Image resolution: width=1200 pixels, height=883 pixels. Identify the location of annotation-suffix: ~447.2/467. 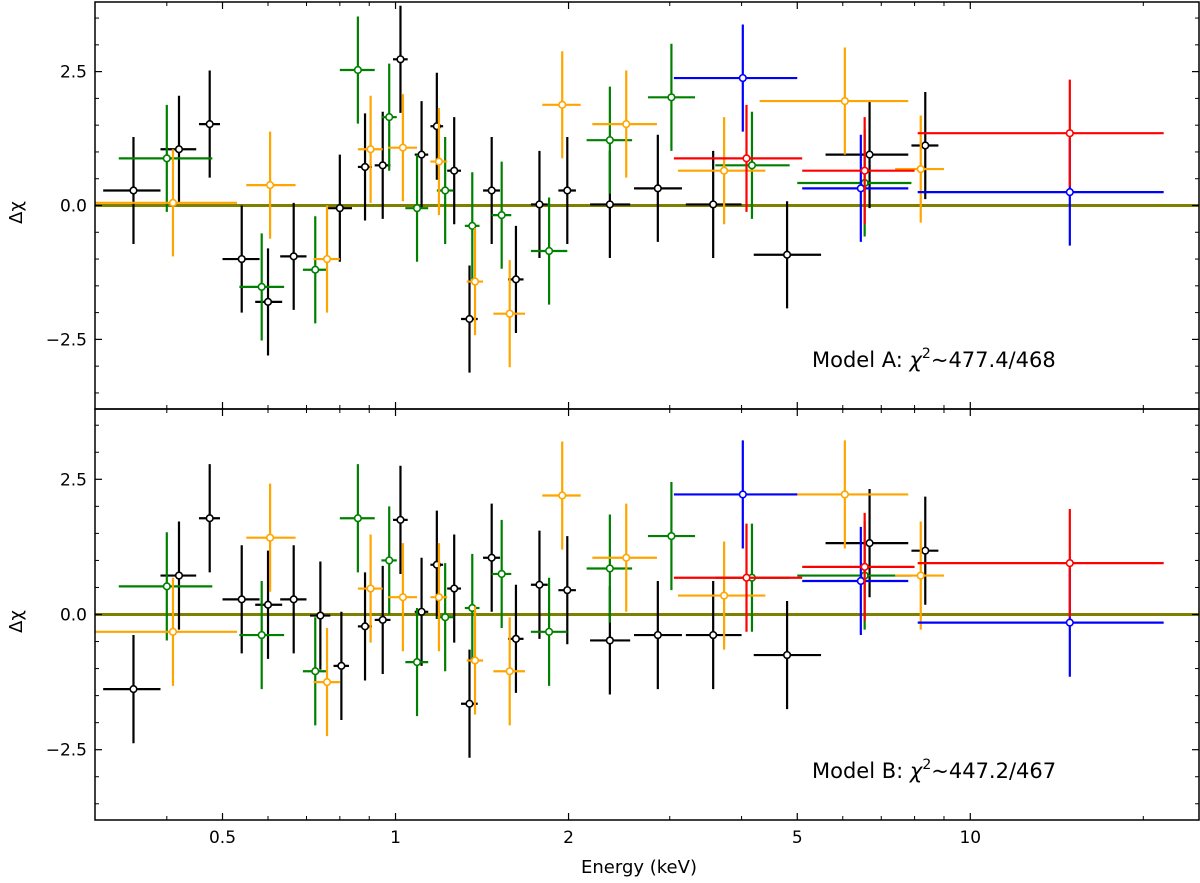
(993, 771).